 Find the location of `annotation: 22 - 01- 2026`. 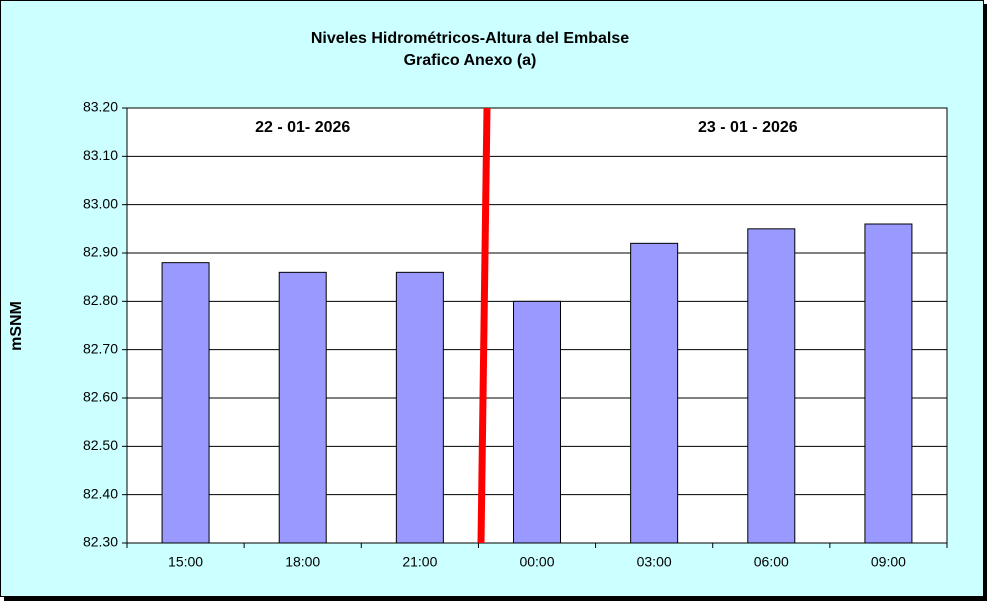

annotation: 22 - 01- 2026 is located at coordinates (302, 127).